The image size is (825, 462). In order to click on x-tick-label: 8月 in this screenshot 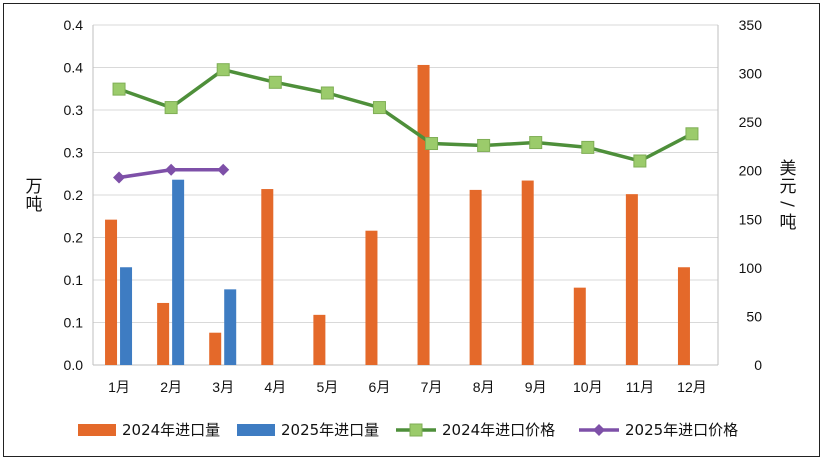, I will do `click(484, 387)`.